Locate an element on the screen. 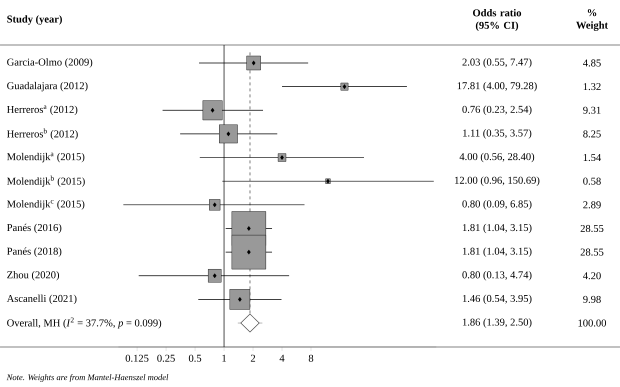 This screenshot has height=387, width=620. y-tick-label: Garcia-Olmo (2009) is located at coordinates (49, 63).